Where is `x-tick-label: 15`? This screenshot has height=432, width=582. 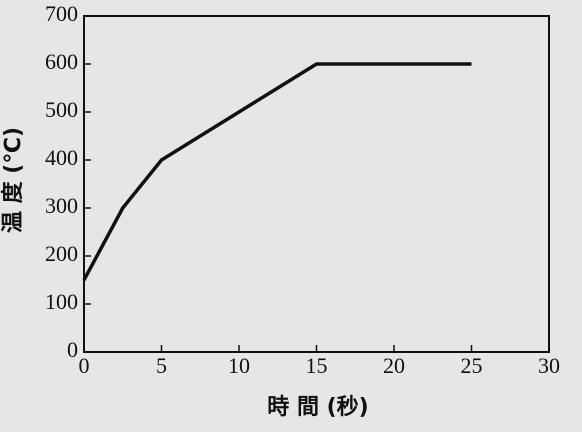
x-tick-label: 15 is located at coordinates (317, 365).